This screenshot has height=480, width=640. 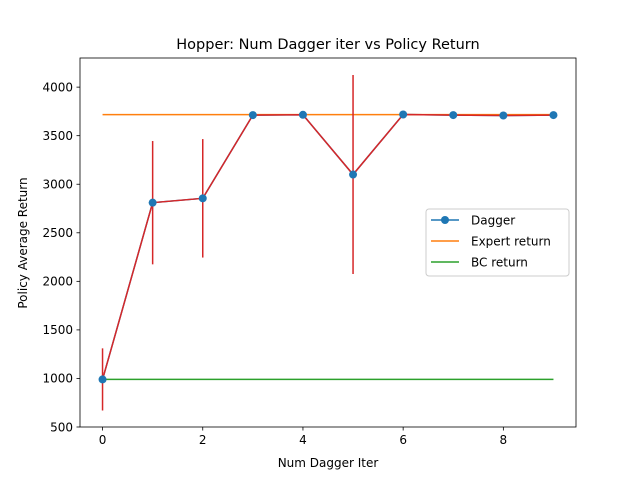 What do you see at coordinates (57, 282) in the screenshot?
I see `y-tick-label: 2000` at bounding box center [57, 282].